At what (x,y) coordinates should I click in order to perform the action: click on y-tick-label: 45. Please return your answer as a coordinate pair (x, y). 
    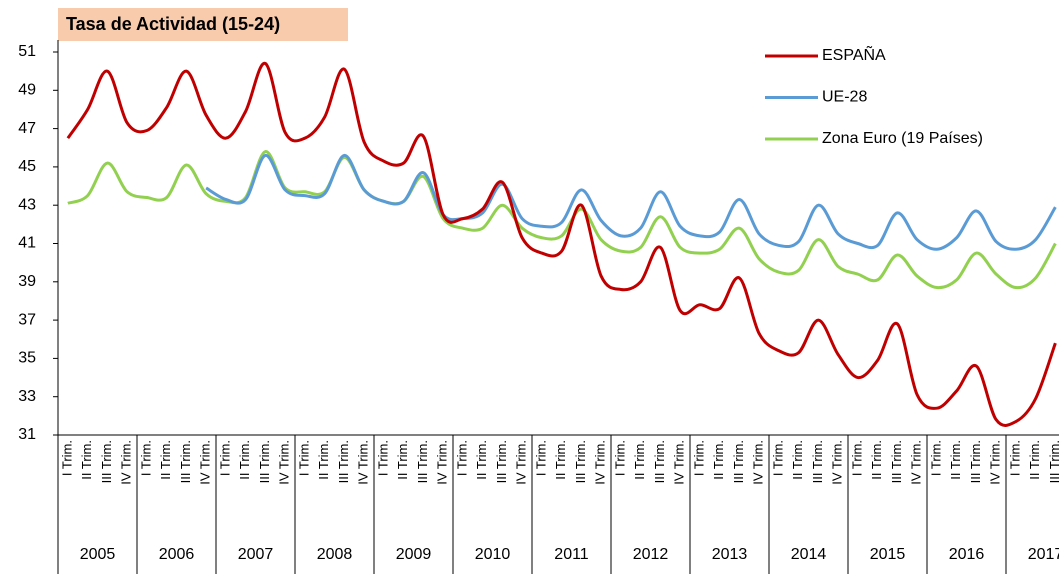
    Looking at the image, I should click on (27, 166).